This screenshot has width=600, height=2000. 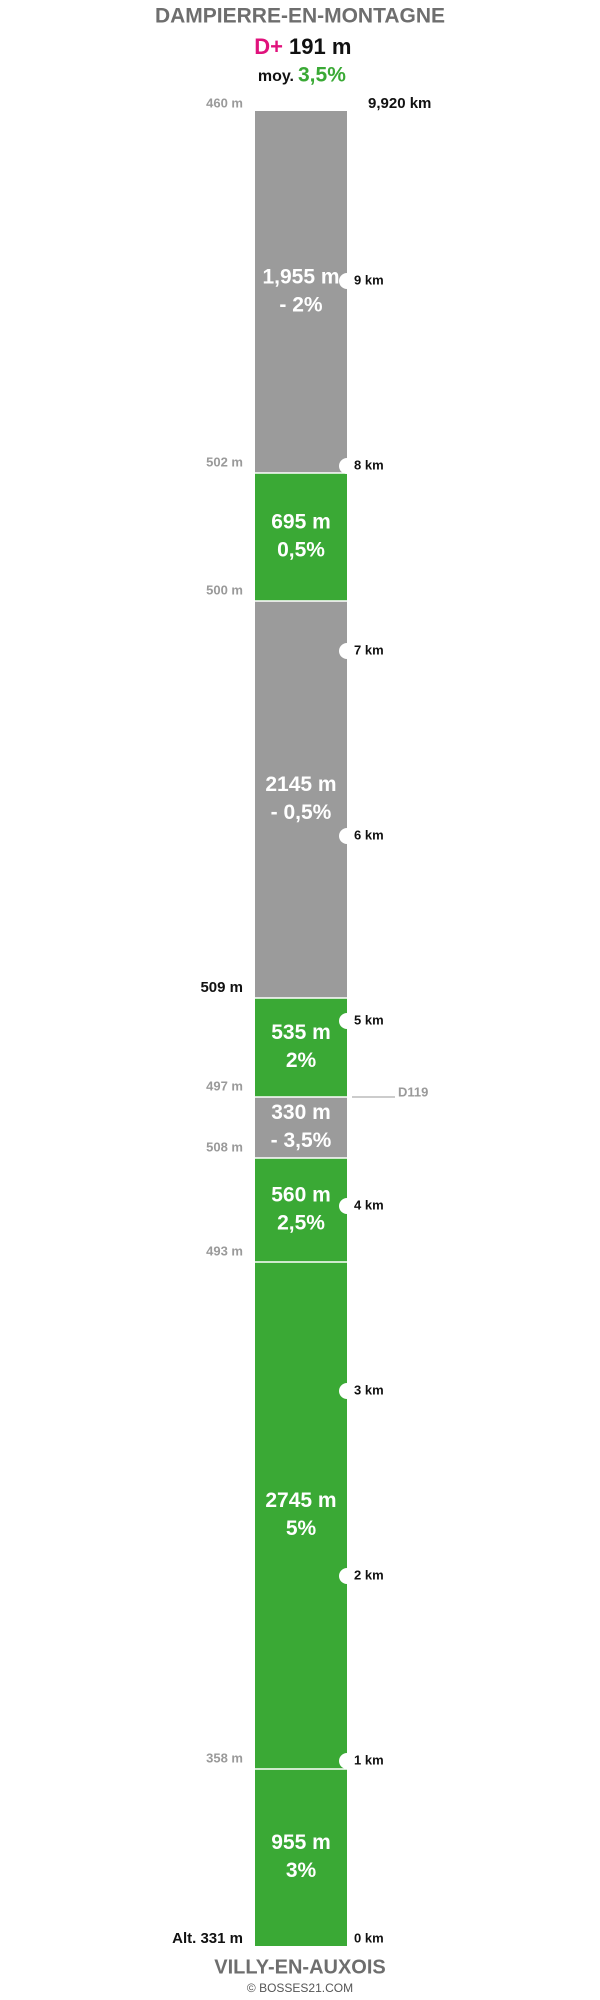 What do you see at coordinates (301, 1032) in the screenshot?
I see `segment-length: 535 m` at bounding box center [301, 1032].